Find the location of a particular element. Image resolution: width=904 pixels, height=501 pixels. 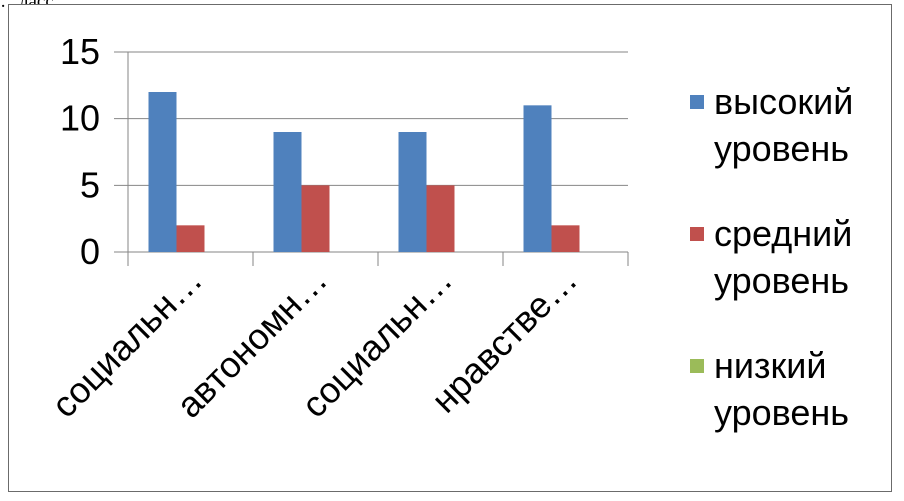

bar-series0-cat2 is located at coordinates (412, 192).